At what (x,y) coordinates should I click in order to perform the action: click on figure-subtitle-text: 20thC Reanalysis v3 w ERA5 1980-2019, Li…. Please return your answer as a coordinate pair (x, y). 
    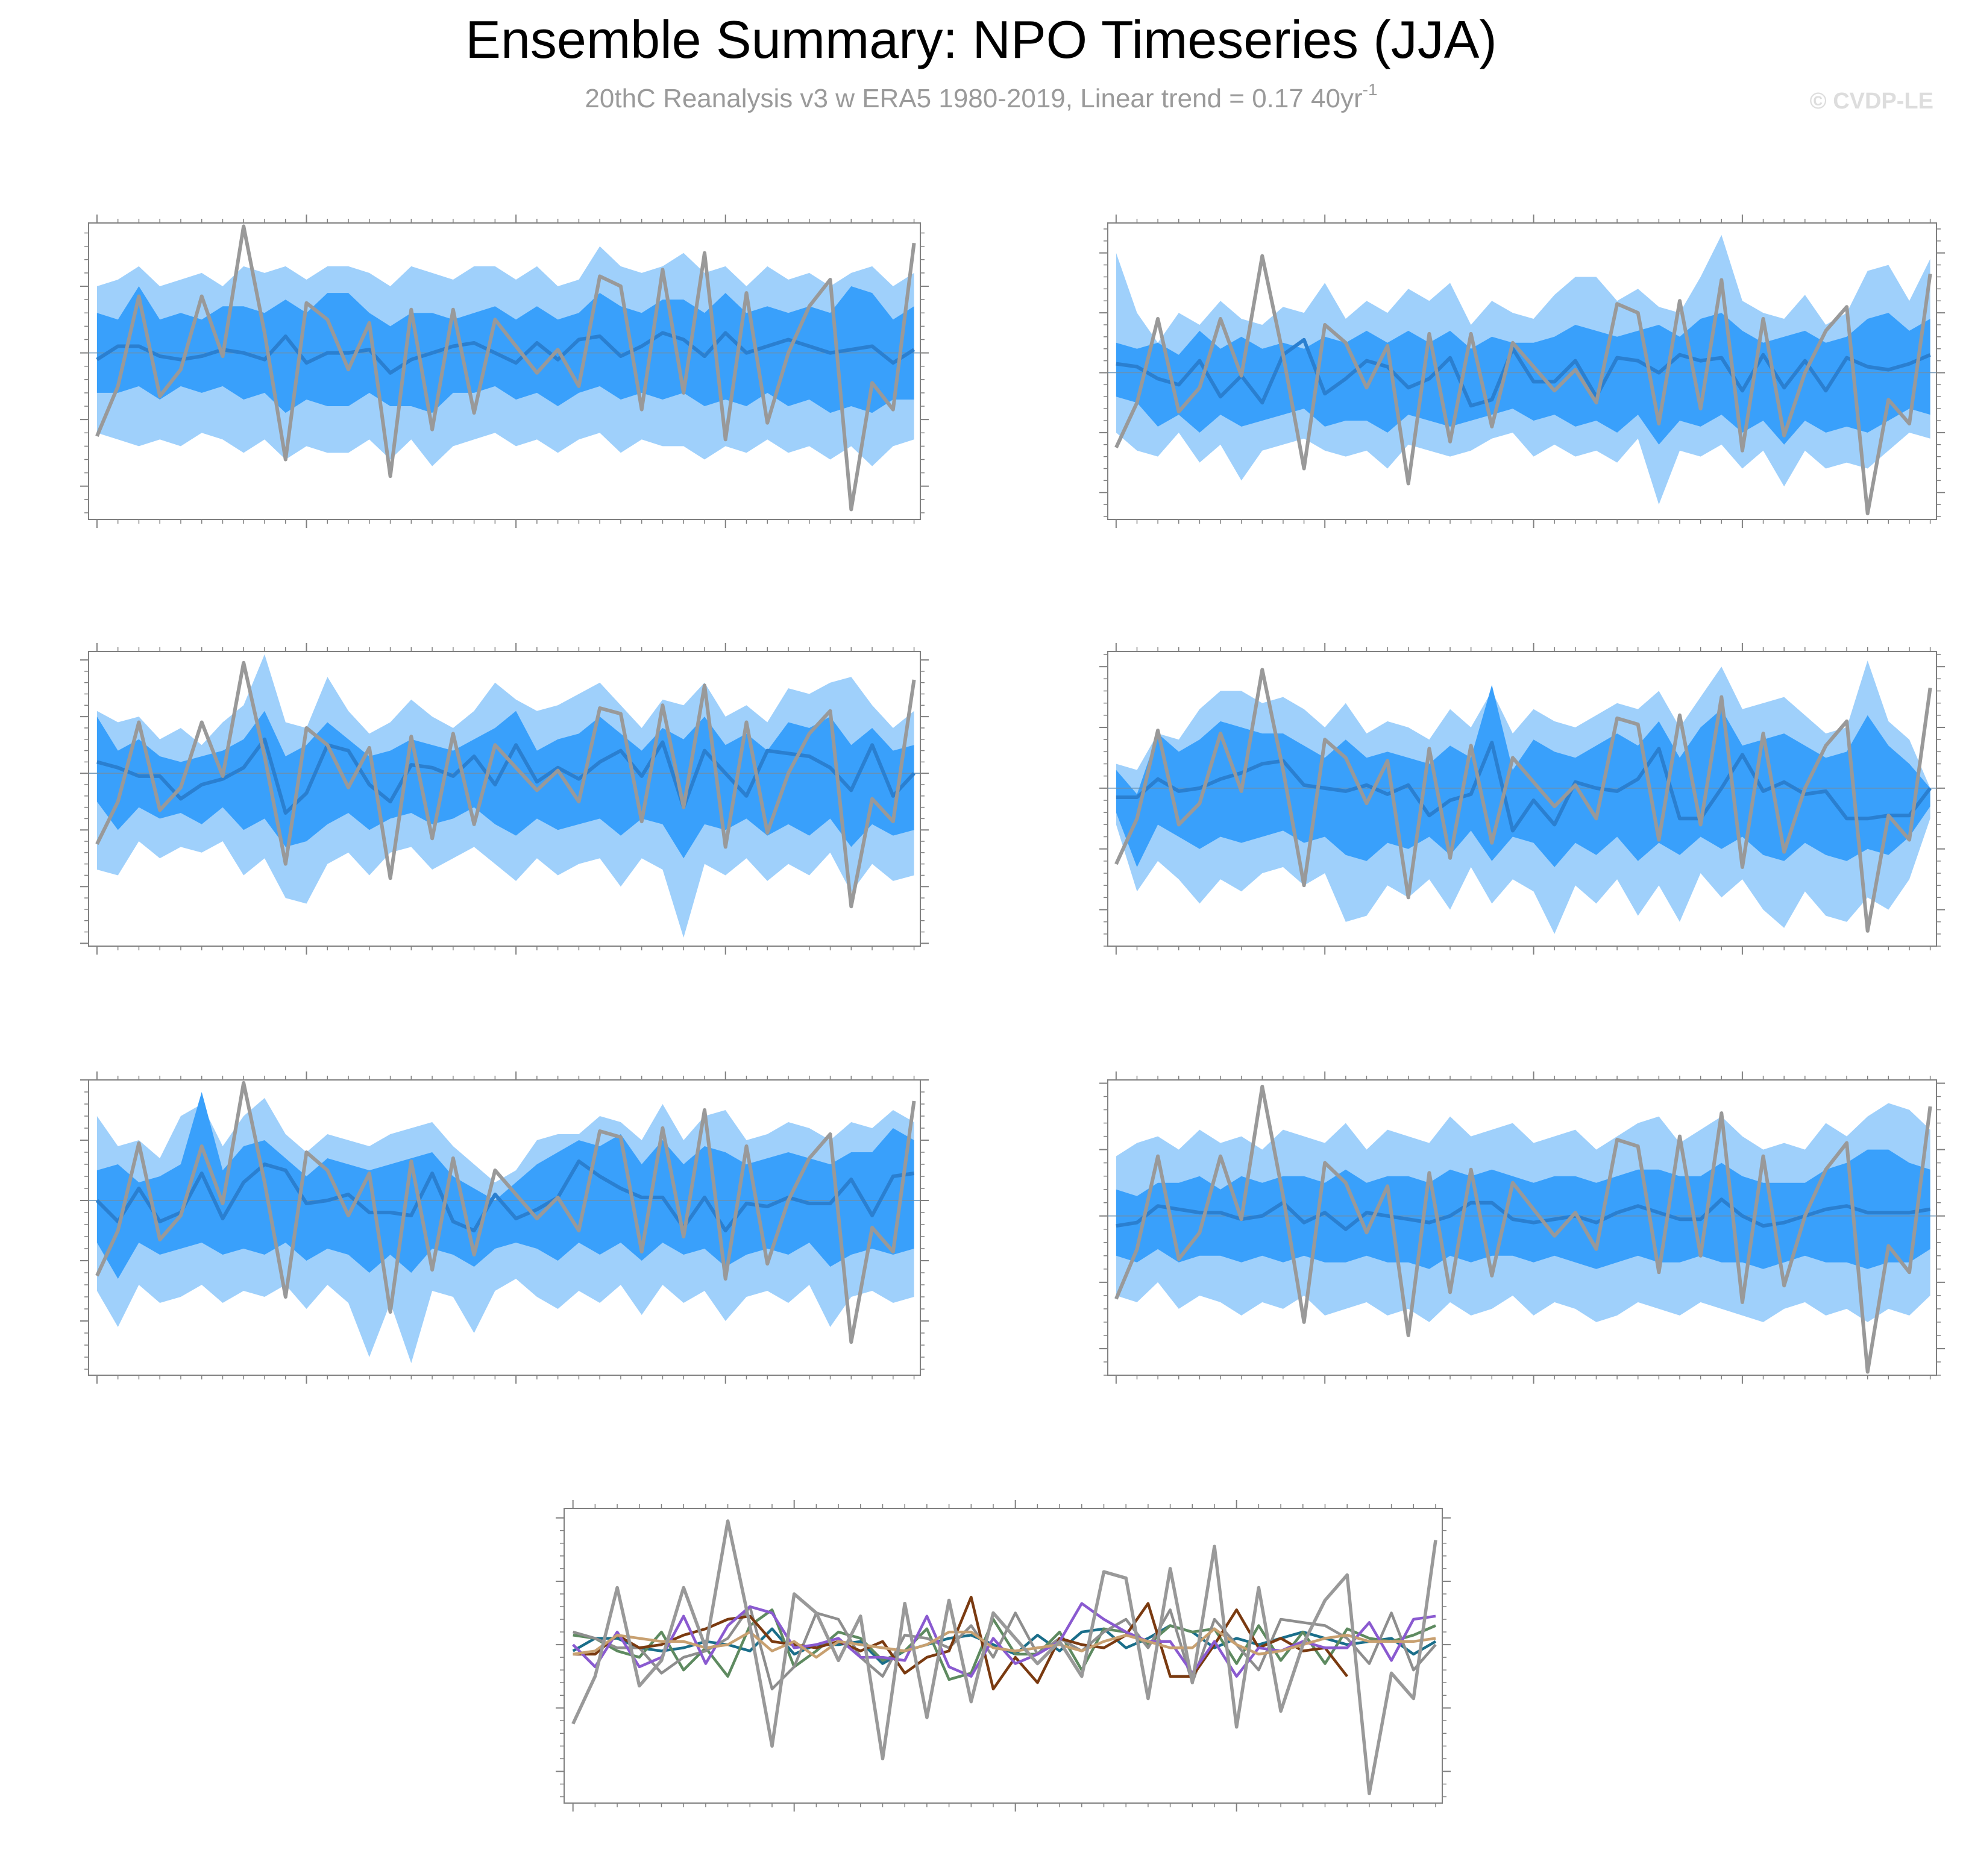
    Looking at the image, I should click on (973, 98).